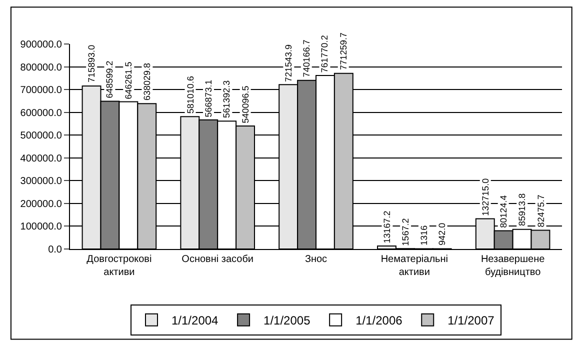 This screenshot has width=576, height=347. I want to click on data-label: 1567.2, so click(405, 232).